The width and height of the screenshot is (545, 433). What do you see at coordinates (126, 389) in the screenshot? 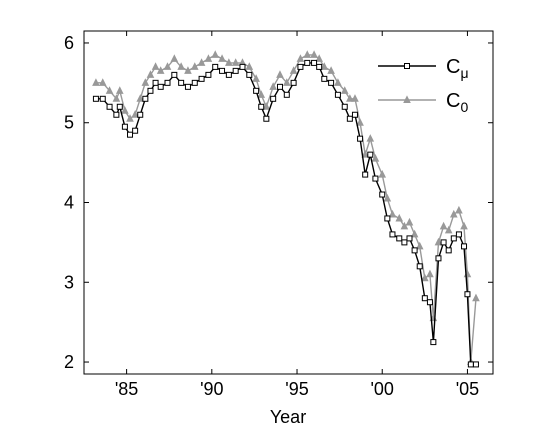
I see `x-tick-label: '85` at bounding box center [126, 389].